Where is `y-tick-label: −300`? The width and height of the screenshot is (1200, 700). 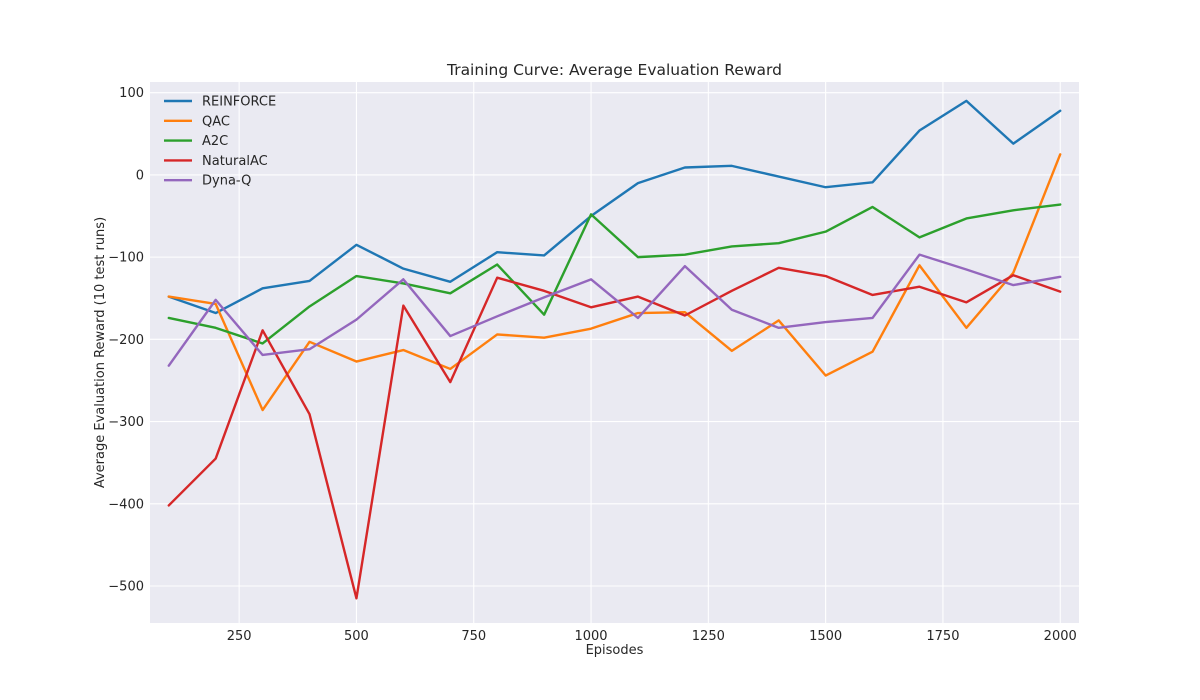 y-tick-label: −300 is located at coordinates (126, 422).